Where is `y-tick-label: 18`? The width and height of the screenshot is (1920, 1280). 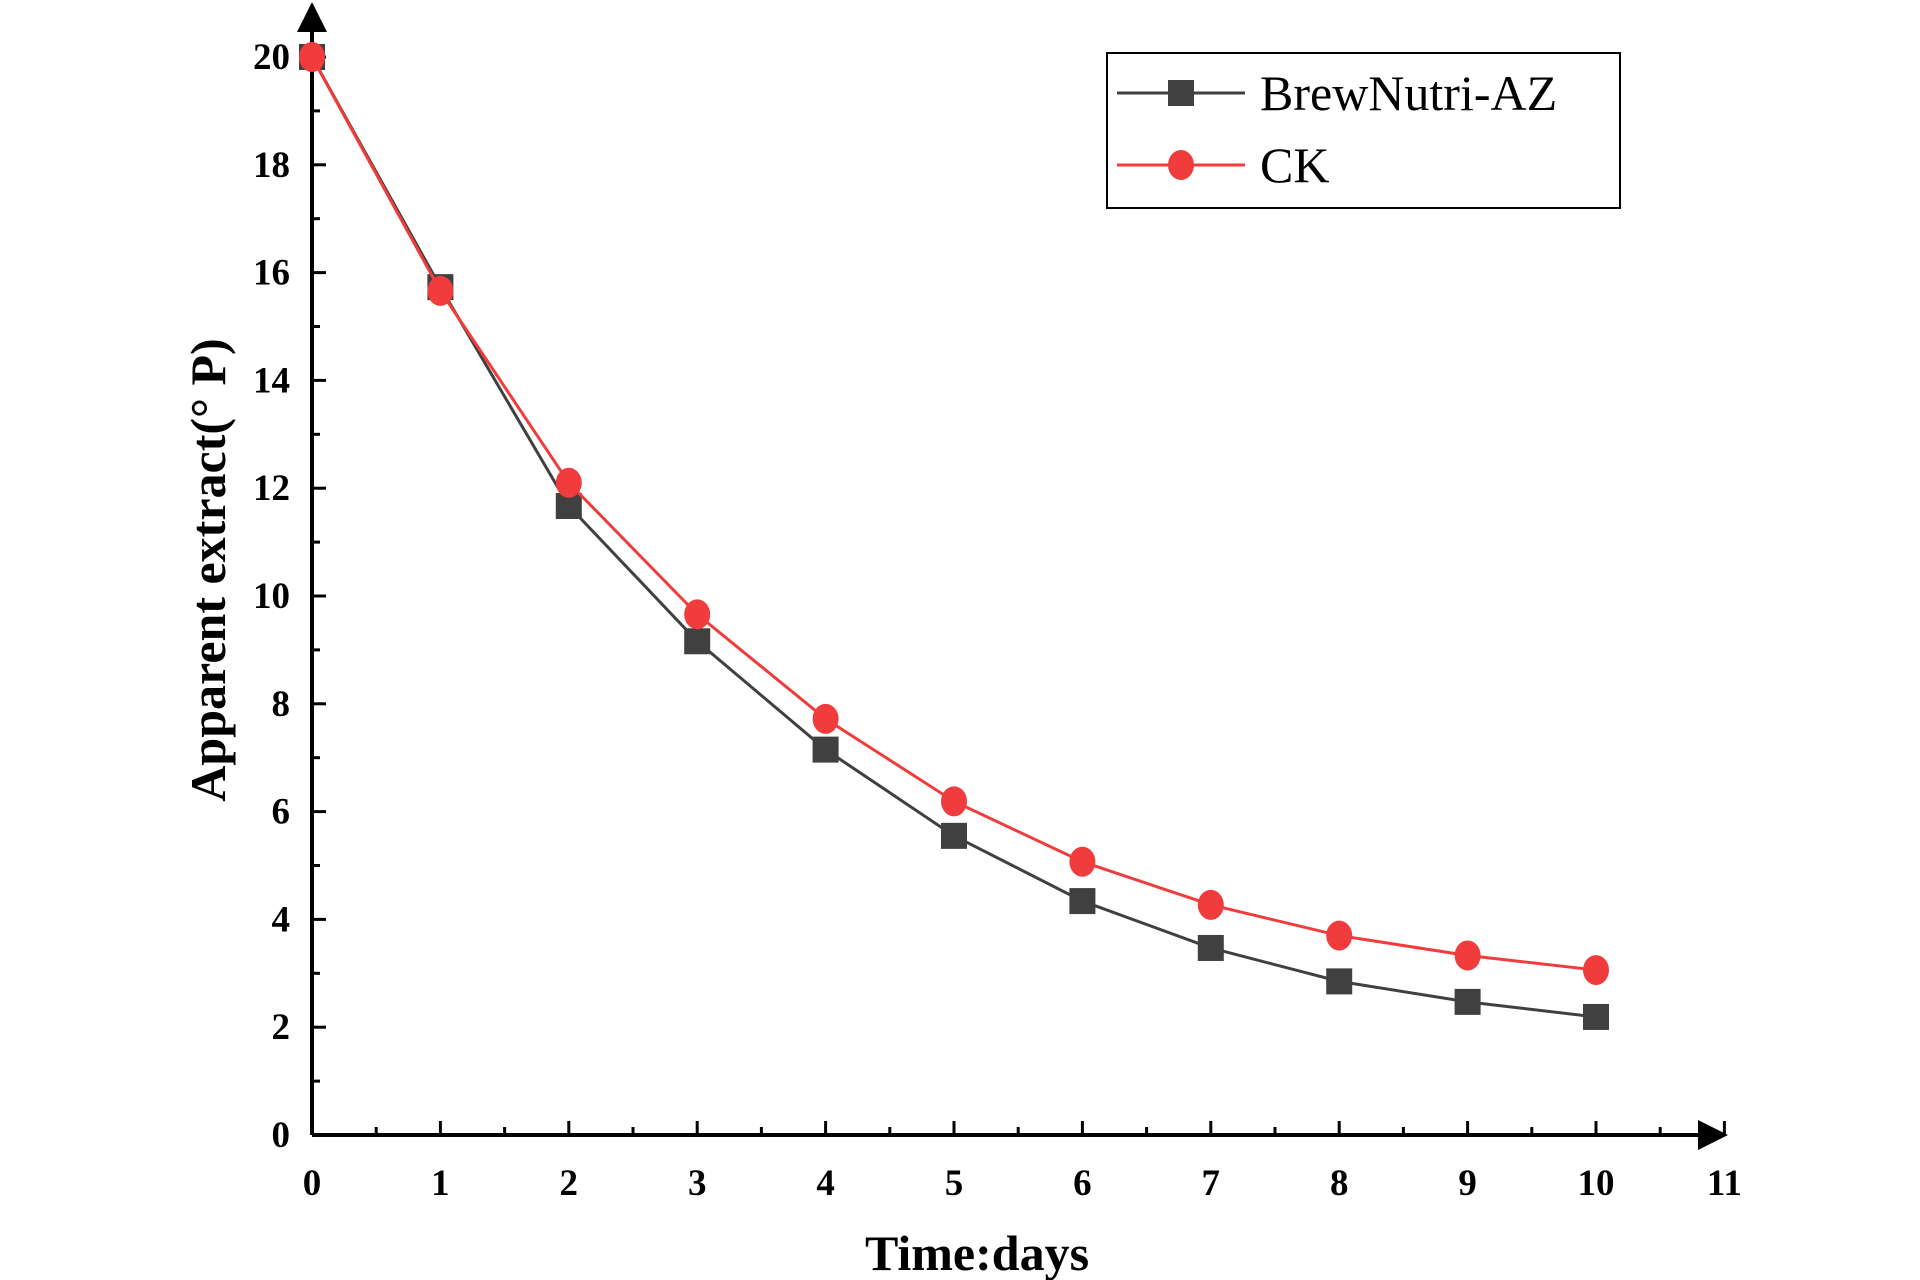
y-tick-label: 18 is located at coordinates (271, 165).